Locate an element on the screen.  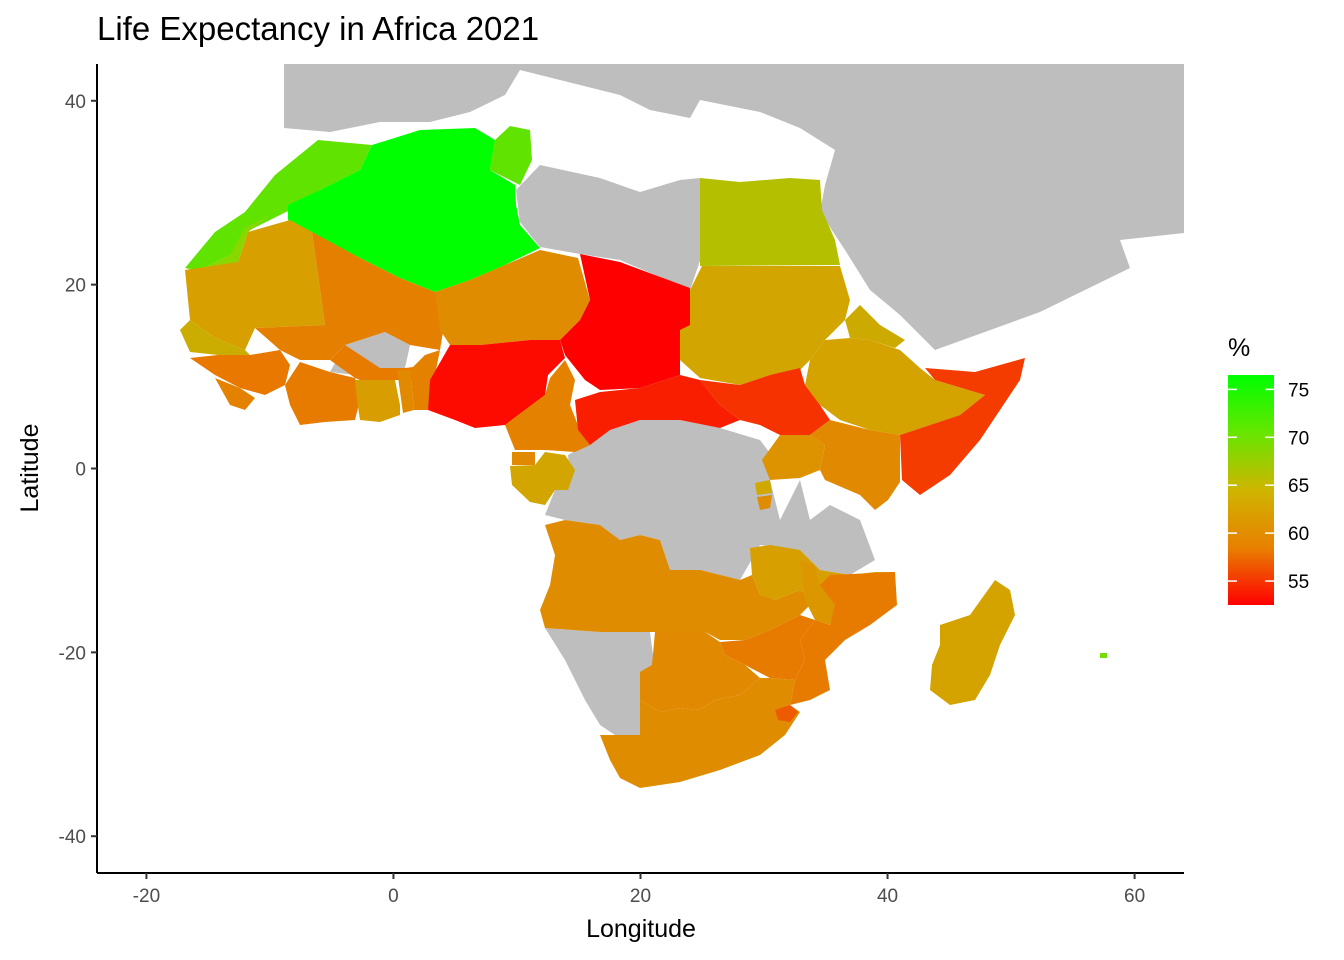
y-tick-label: 40 is located at coordinates (75, 102).